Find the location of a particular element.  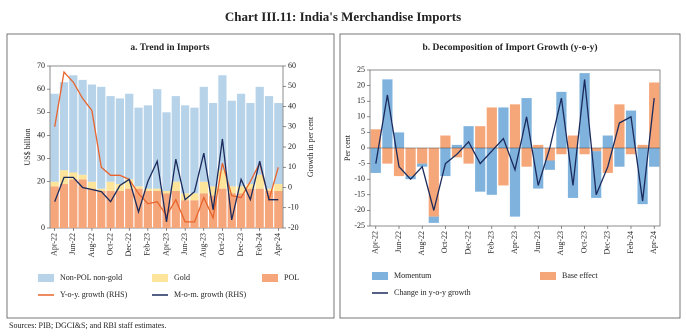

x-tick-label: Dec-22 is located at coordinates (467, 243).